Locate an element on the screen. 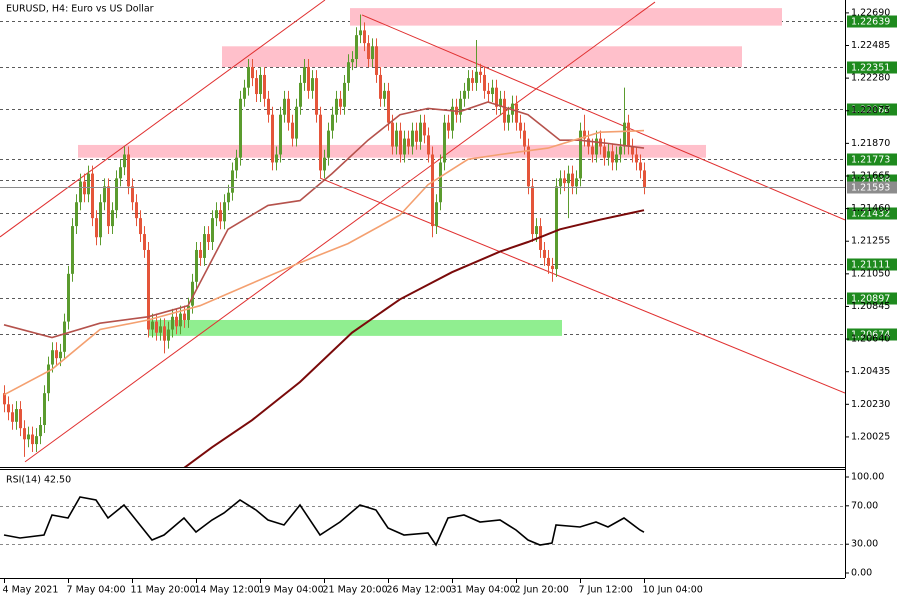  y-tick-label: 1.21460 is located at coordinates (870, 208).